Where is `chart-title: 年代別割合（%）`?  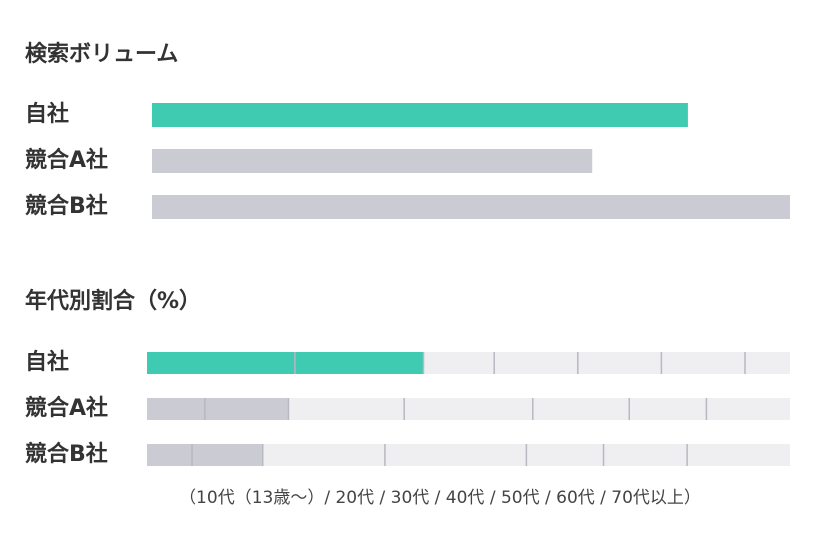 chart-title: 年代別割合（%） is located at coordinates (113, 301).